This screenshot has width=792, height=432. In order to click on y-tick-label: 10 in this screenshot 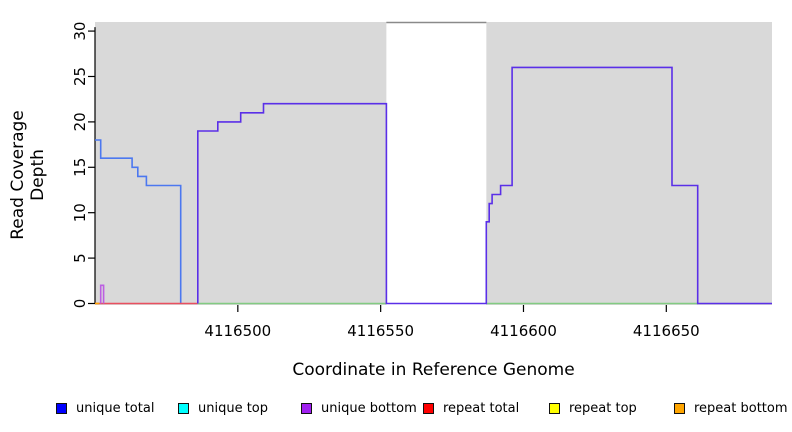, I will do `click(80, 212)`.